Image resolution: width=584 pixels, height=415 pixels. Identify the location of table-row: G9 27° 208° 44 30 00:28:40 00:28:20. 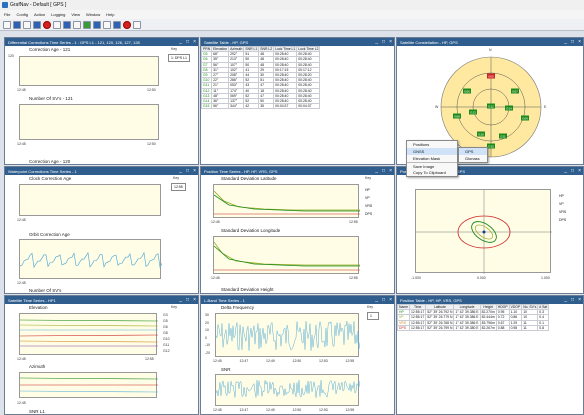
(261, 75).